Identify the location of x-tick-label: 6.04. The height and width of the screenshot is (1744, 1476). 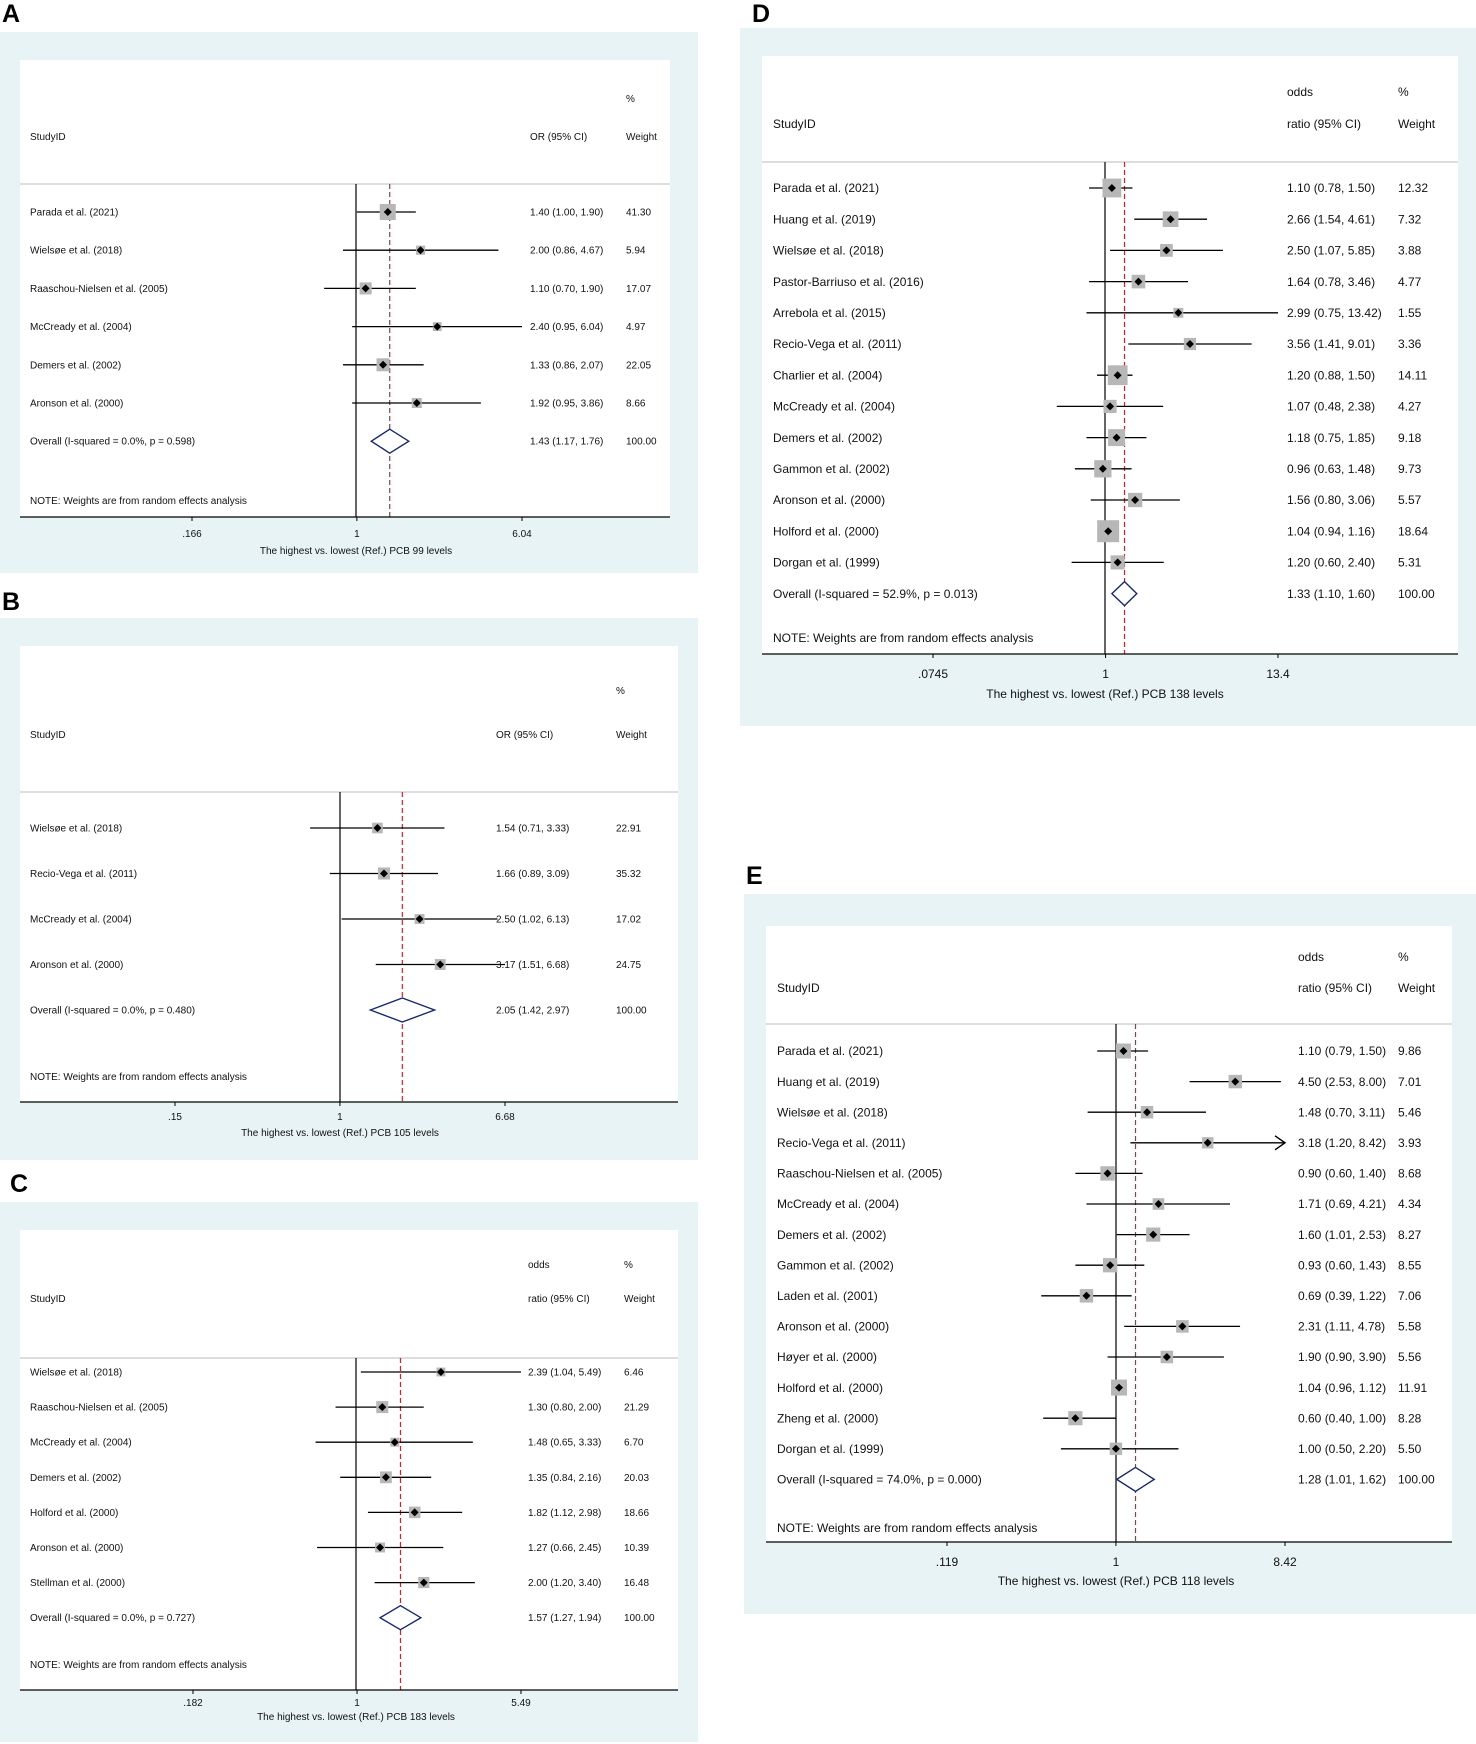
(522, 534).